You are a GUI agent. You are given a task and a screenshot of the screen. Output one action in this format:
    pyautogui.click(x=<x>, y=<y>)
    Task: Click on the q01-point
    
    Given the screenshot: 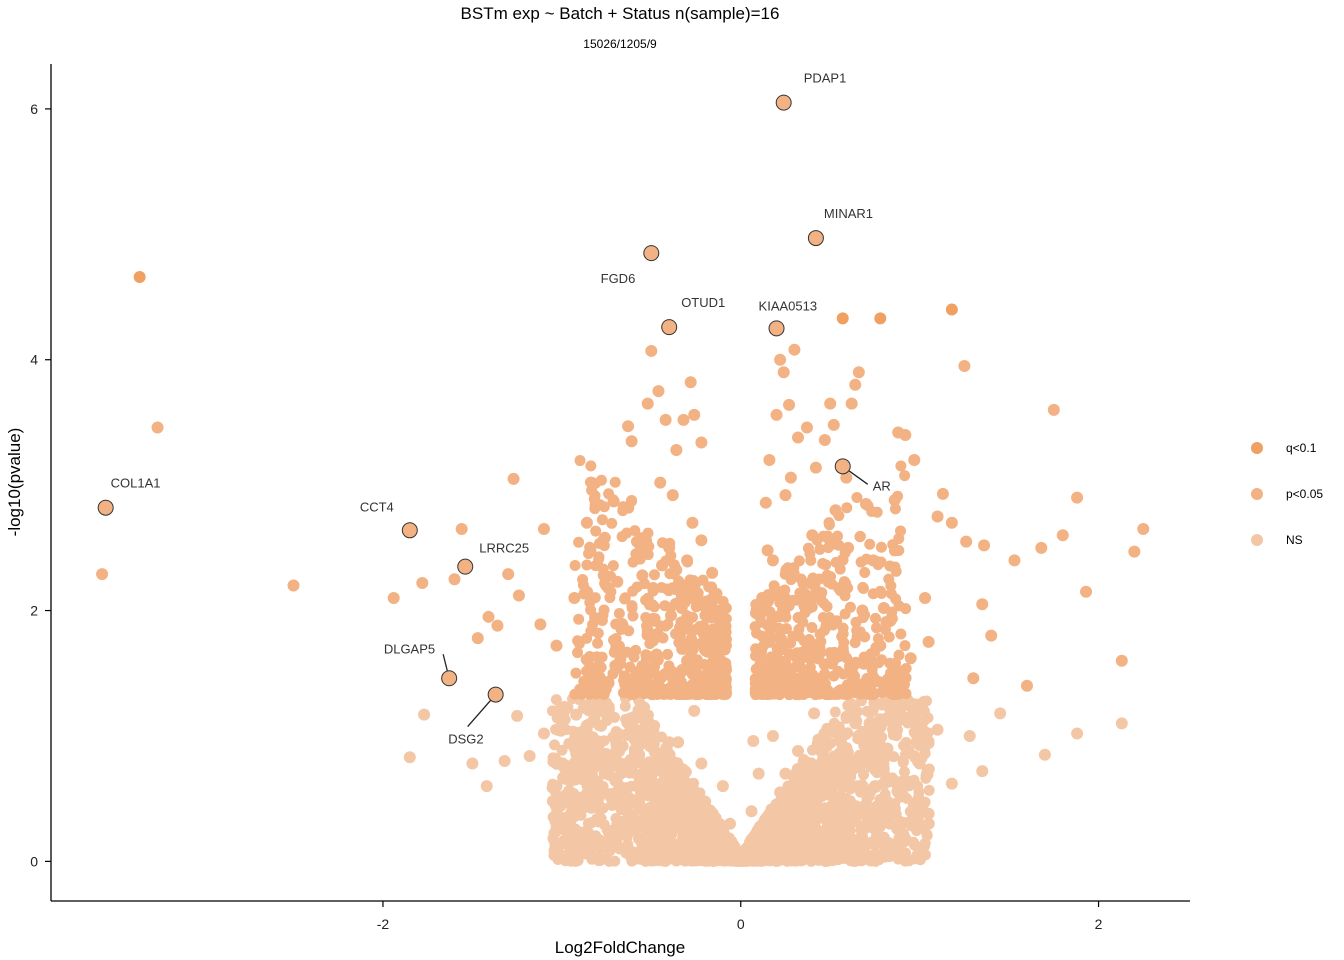 What is the action you would take?
    pyautogui.click(x=842, y=318)
    